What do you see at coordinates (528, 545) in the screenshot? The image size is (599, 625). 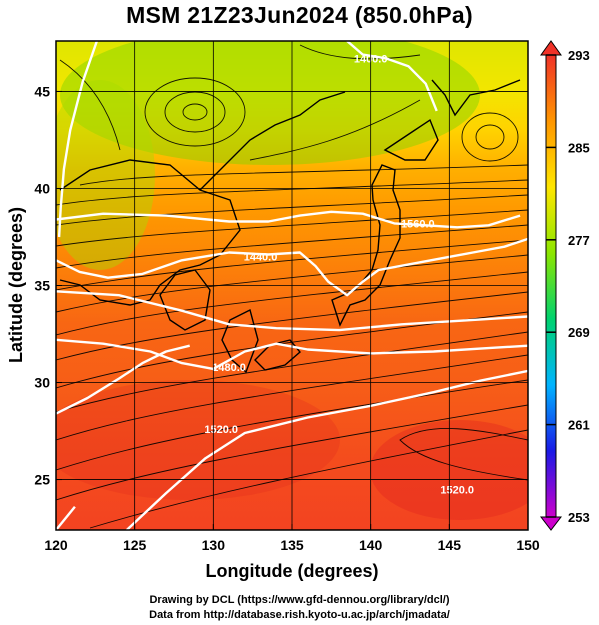 I see `x-tick-label: 150` at bounding box center [528, 545].